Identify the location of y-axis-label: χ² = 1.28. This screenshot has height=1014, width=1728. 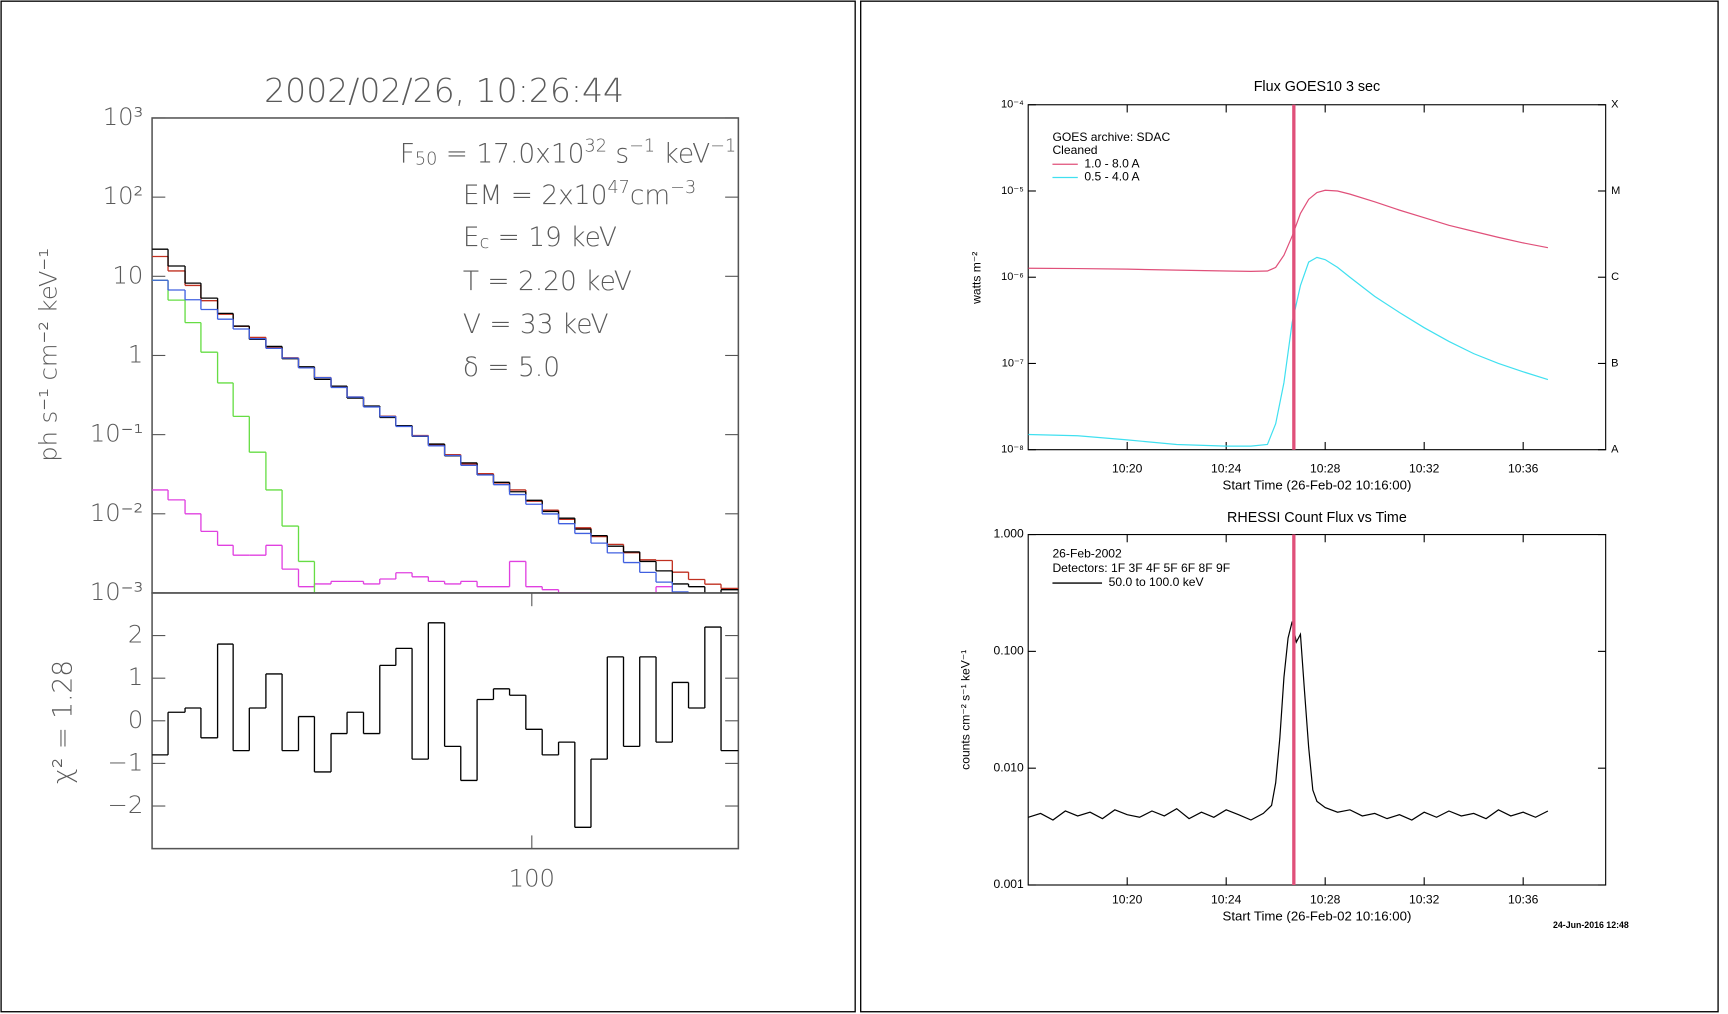
(62, 722).